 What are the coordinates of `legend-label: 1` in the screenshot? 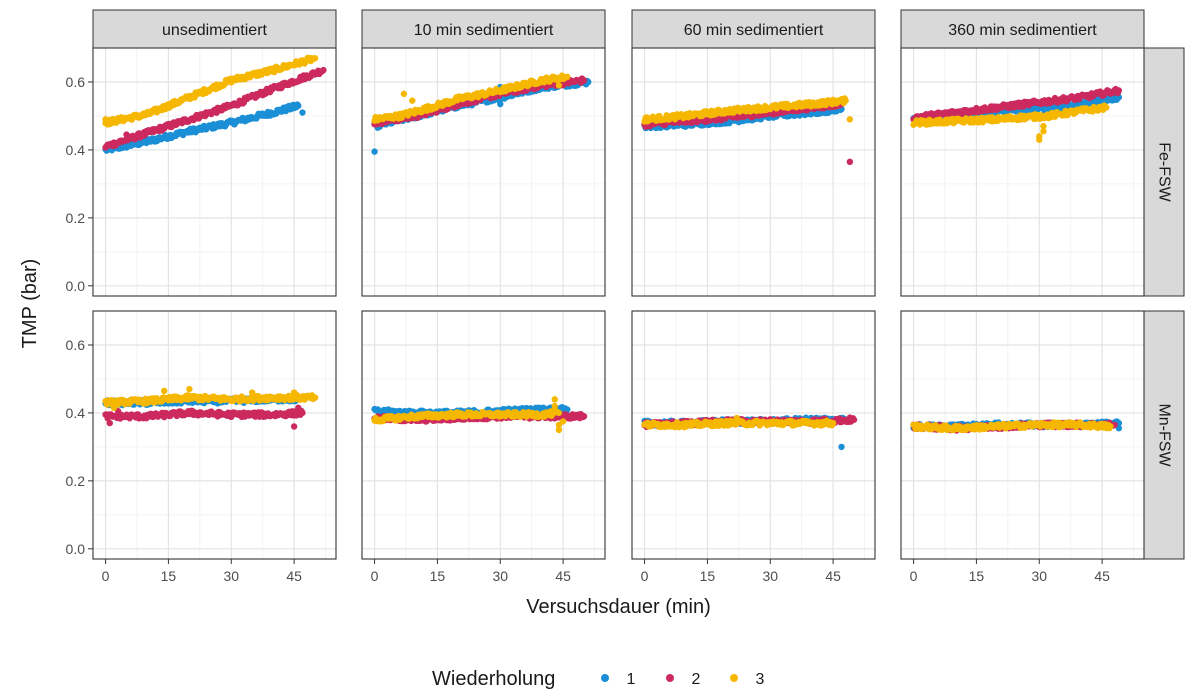 It's located at (631, 679).